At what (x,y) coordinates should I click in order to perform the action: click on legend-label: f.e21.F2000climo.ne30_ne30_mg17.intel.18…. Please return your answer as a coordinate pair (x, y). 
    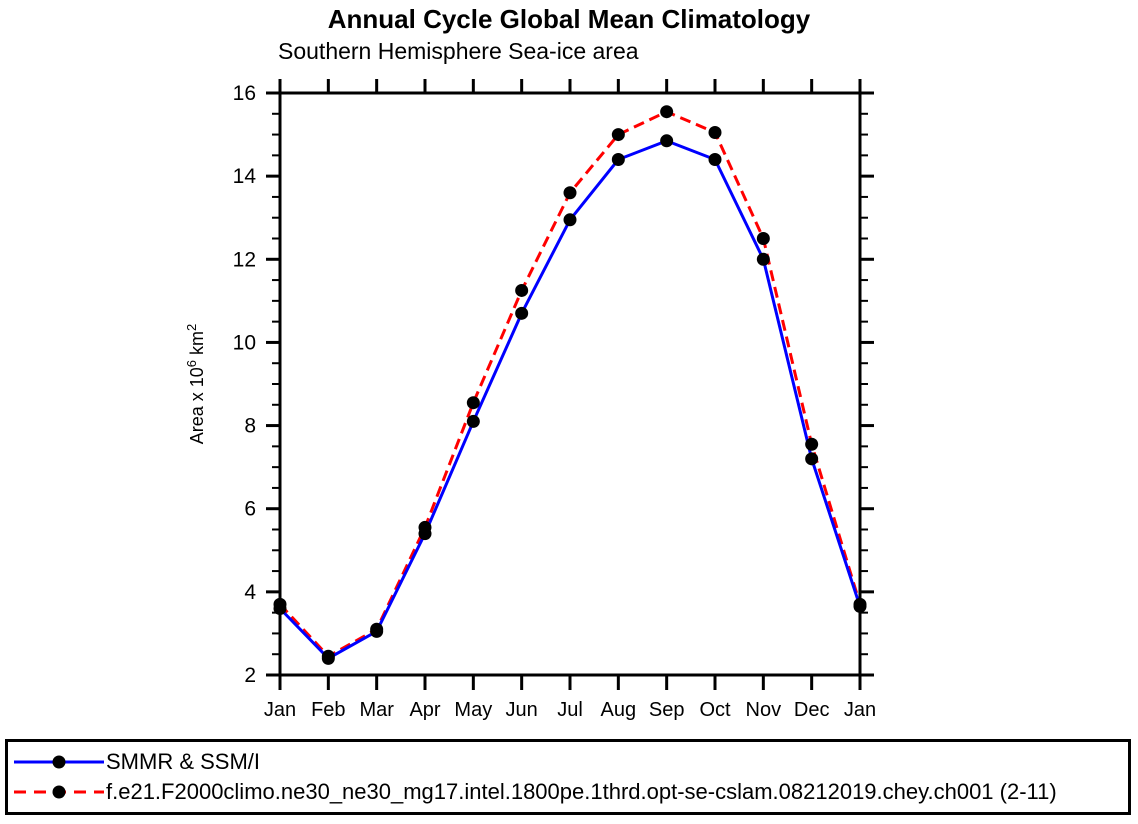
    Looking at the image, I should click on (581, 792).